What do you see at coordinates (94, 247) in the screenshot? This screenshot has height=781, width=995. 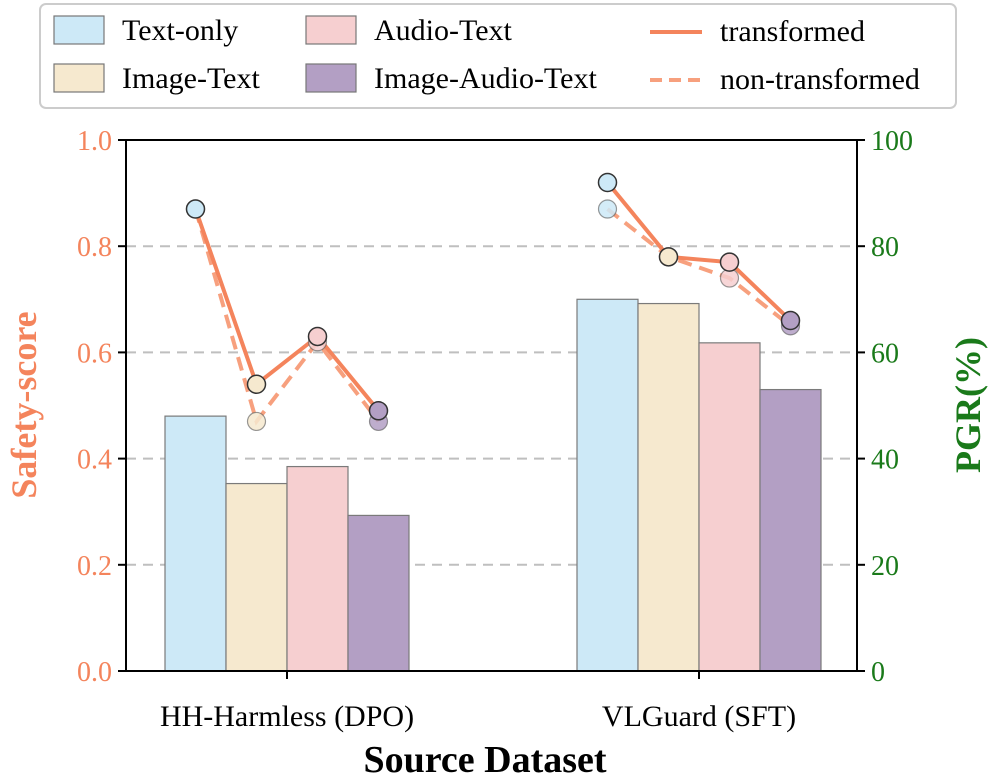 I see `left-tick-label: 0.8` at bounding box center [94, 247].